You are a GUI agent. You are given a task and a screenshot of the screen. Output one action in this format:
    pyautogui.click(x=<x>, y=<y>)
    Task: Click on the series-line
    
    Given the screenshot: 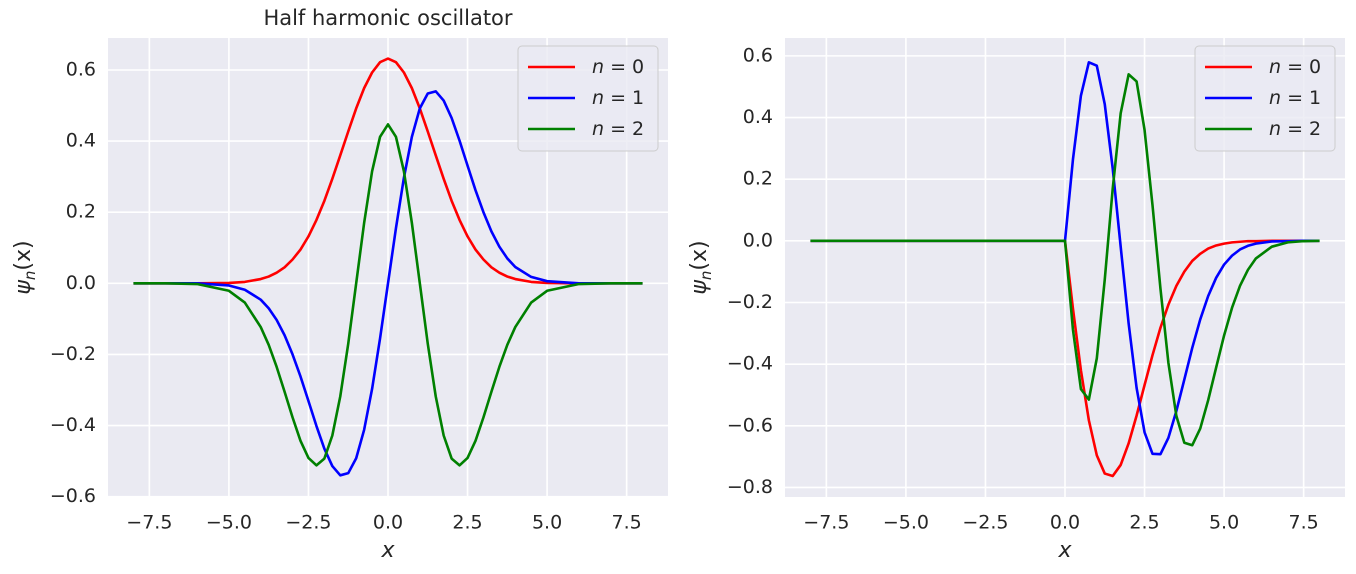 What is the action you would take?
    pyautogui.click(x=388, y=171)
    